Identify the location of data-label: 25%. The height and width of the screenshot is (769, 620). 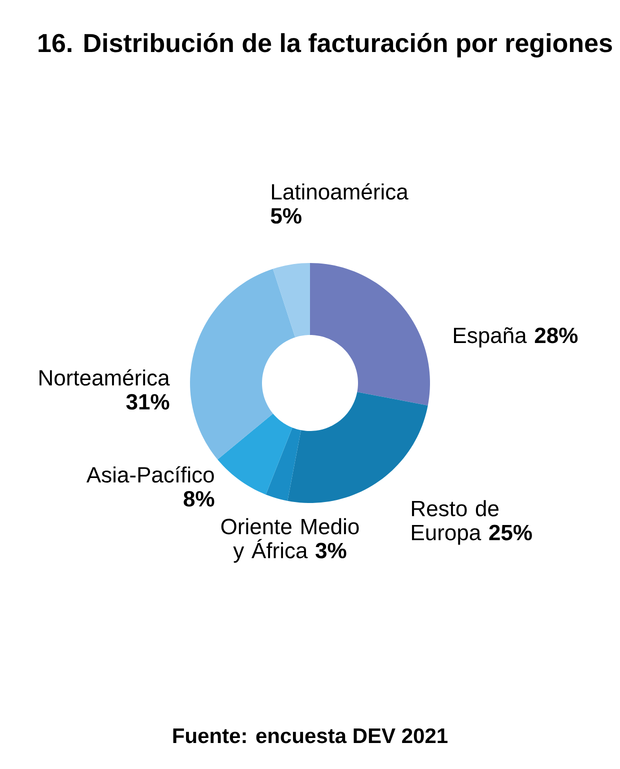
(510, 532).